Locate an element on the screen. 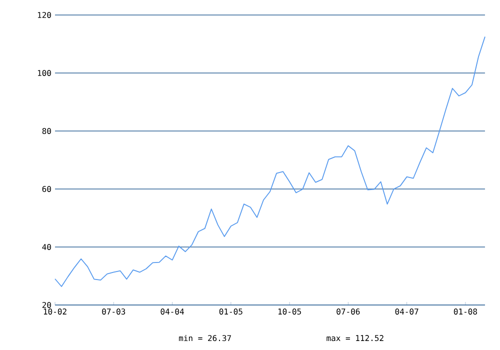  y-tick-label: 120 is located at coordinates (44, 15).